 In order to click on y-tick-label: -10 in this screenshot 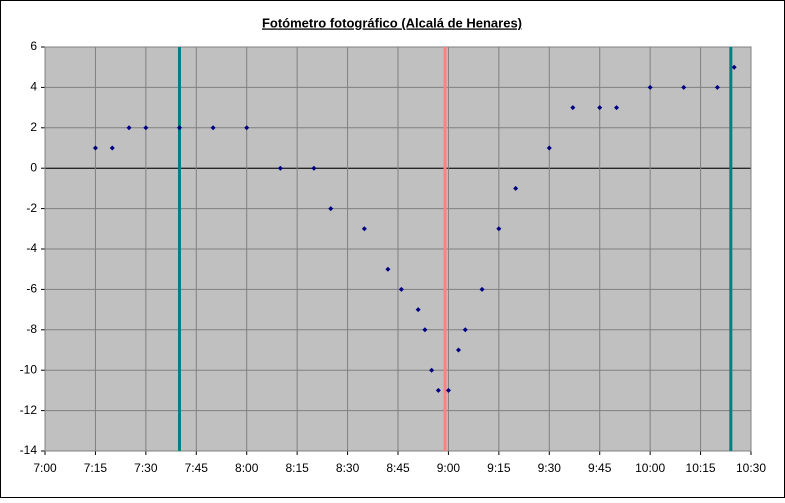, I will do `click(29, 369)`.